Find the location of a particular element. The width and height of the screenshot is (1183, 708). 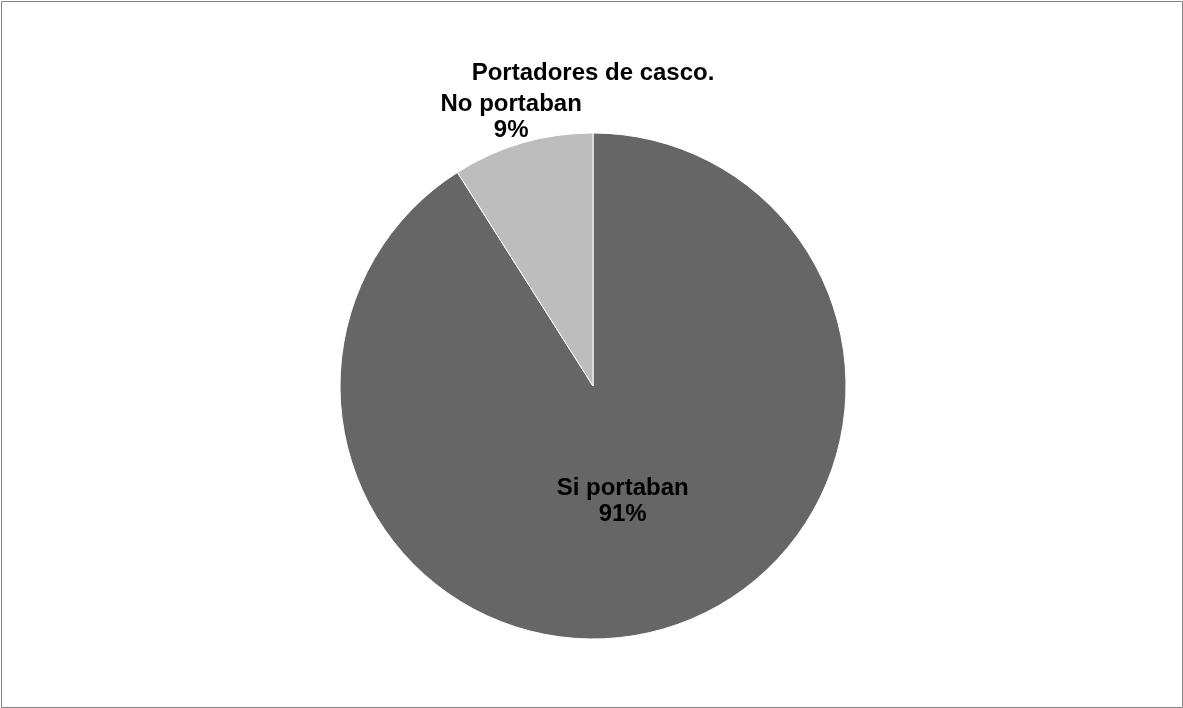

slice-label: No portaban is located at coordinates (511, 103).